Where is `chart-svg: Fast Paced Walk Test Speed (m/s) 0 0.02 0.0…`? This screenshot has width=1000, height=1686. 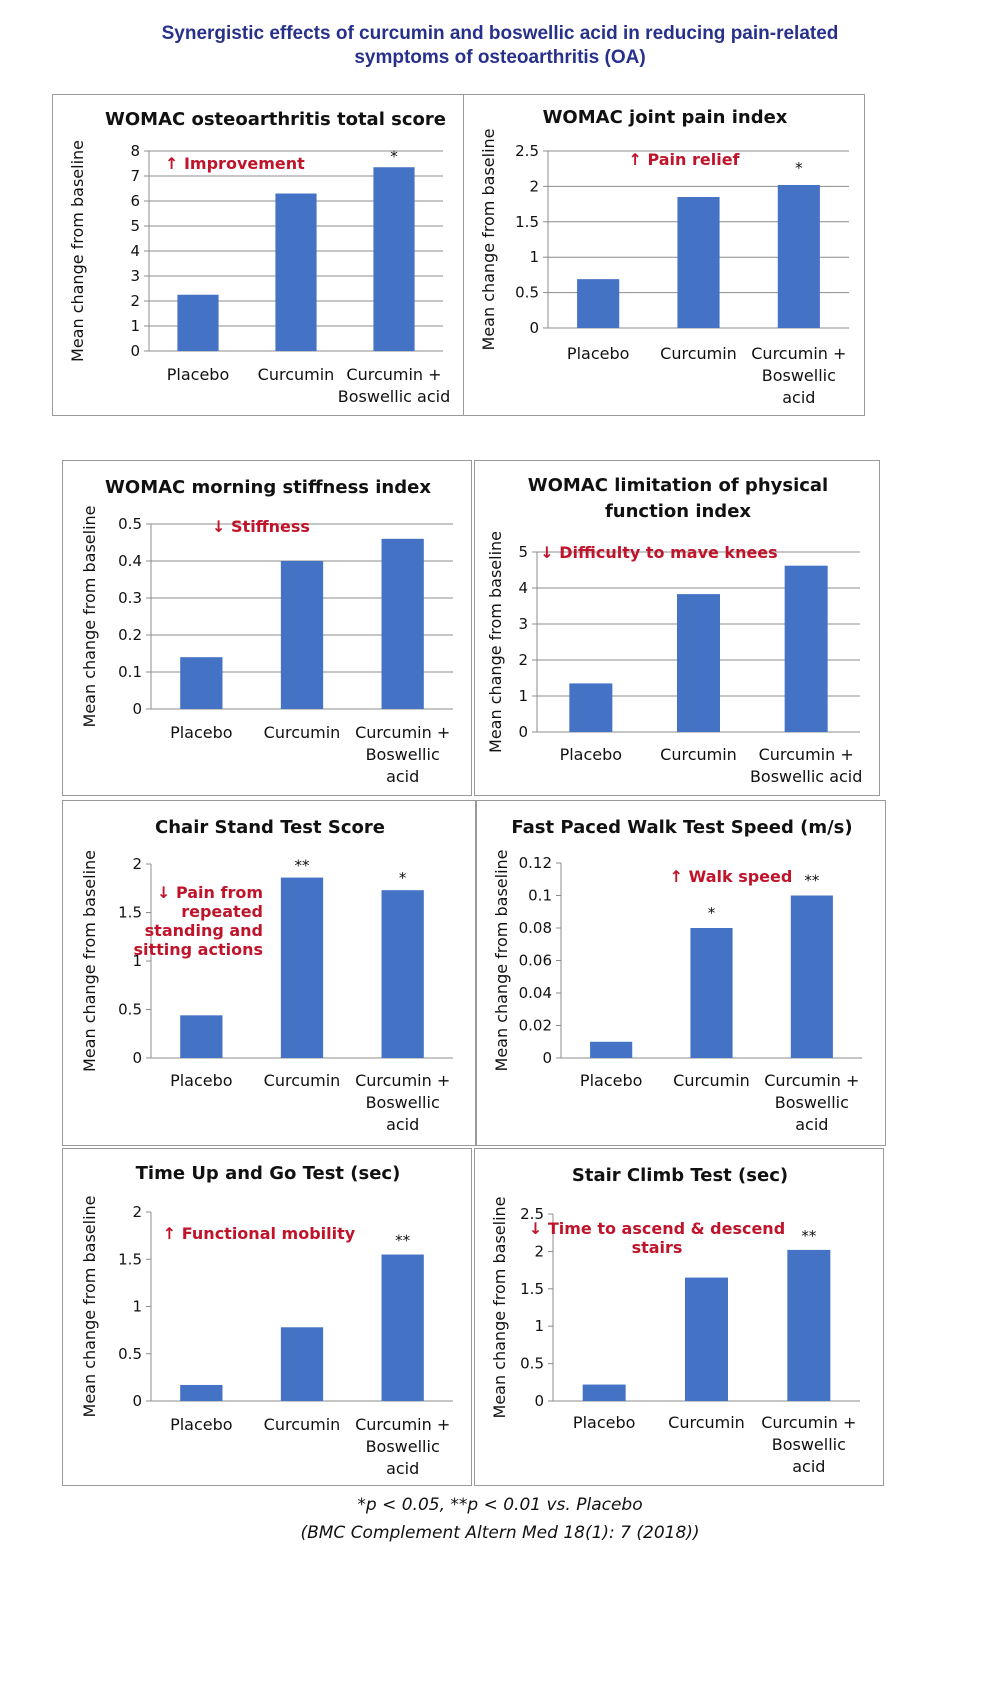 chart-svg: Fast Paced Walk Test Speed (m/s) 0 0.02 0.0… is located at coordinates (677, 975).